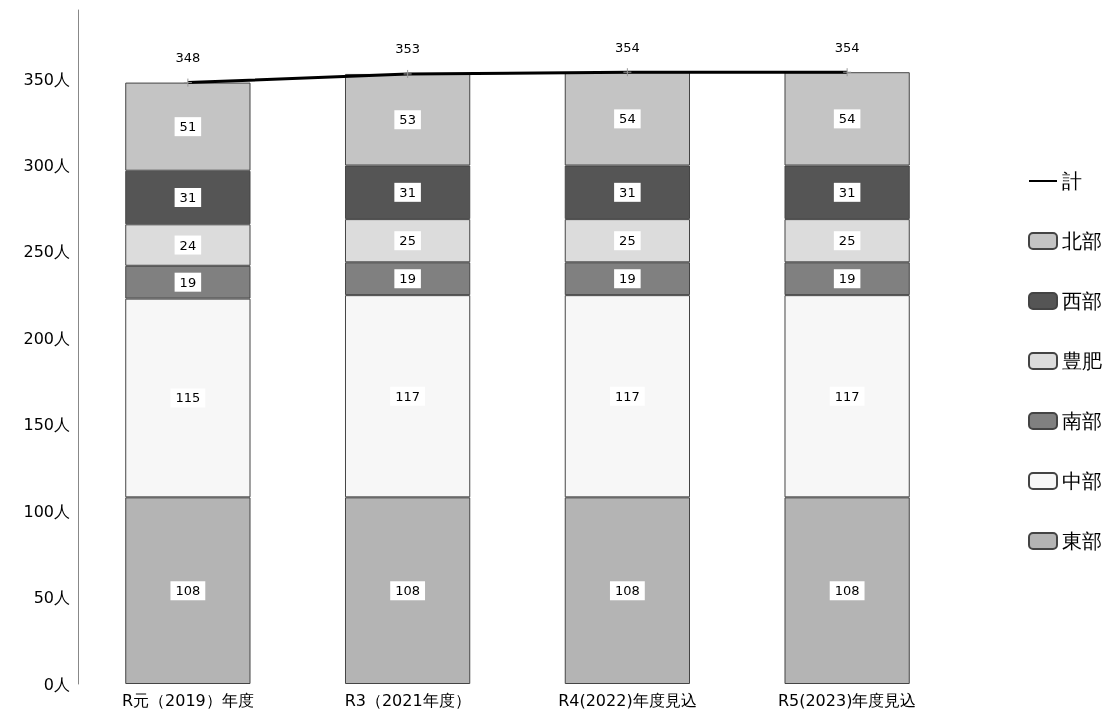 The image size is (1117, 722). I want to click on data-label: 115, so click(188, 398).